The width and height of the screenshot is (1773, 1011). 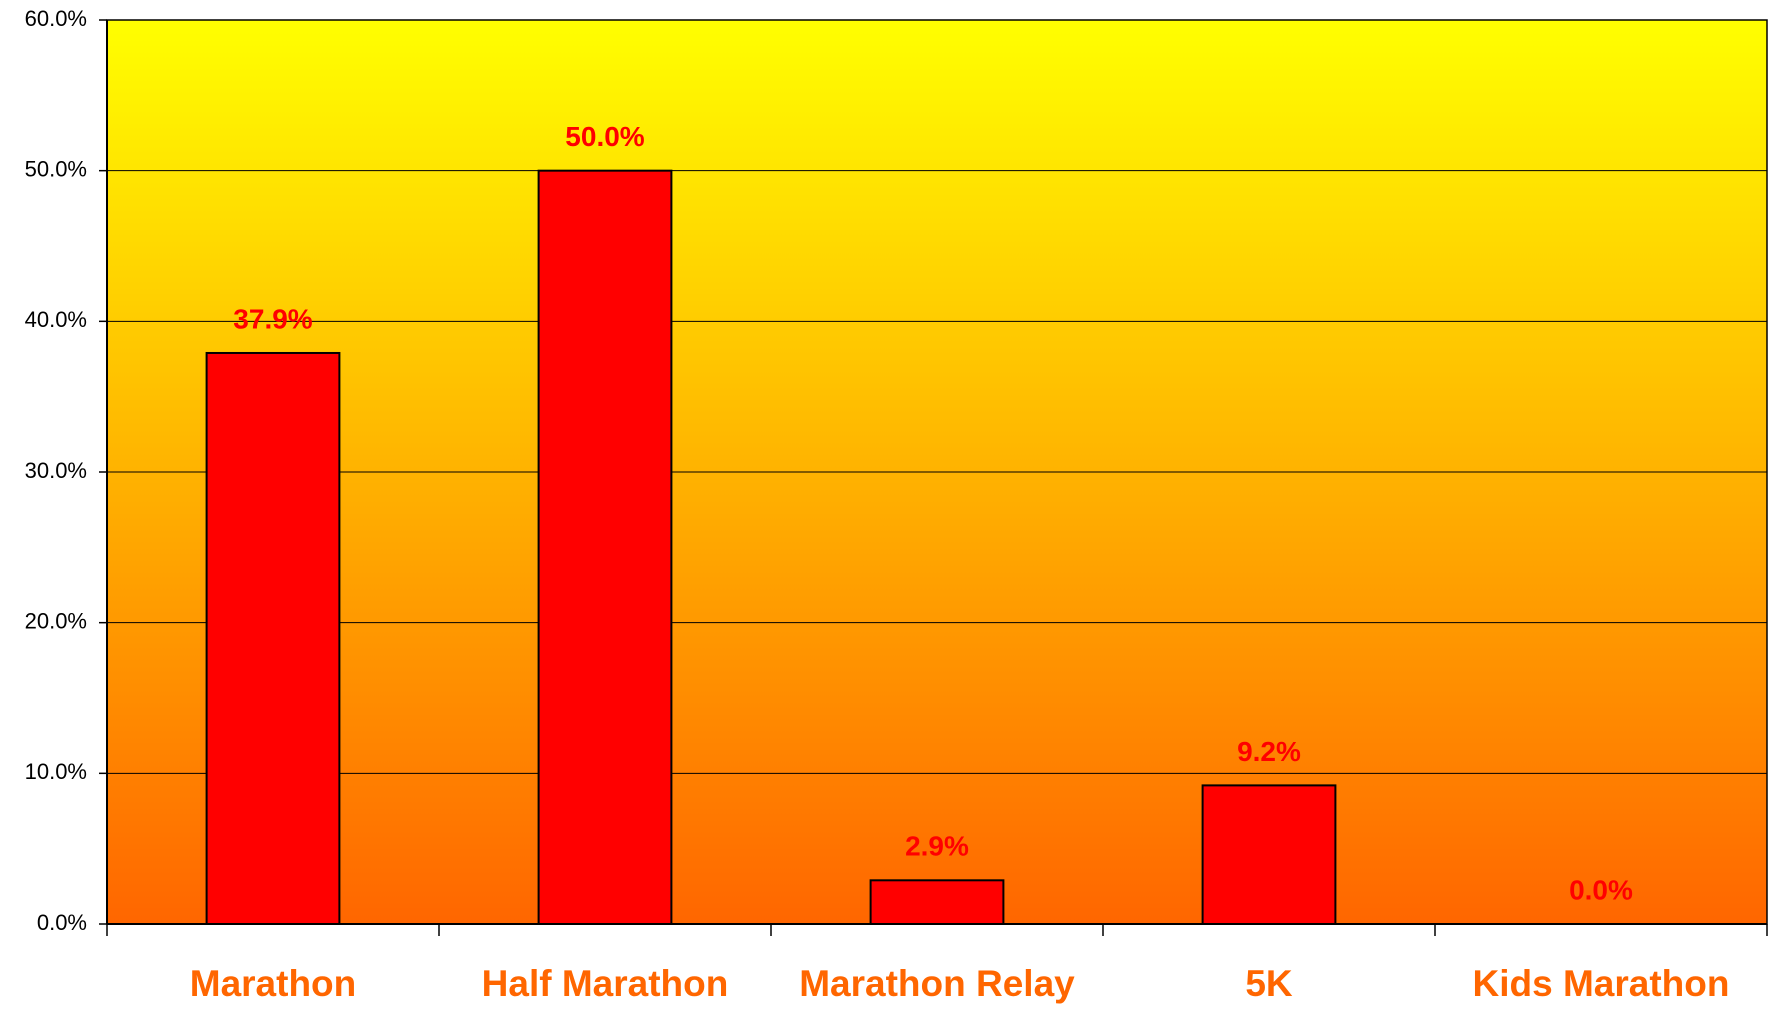 What do you see at coordinates (937, 846) in the screenshot?
I see `data-label: 2.9%` at bounding box center [937, 846].